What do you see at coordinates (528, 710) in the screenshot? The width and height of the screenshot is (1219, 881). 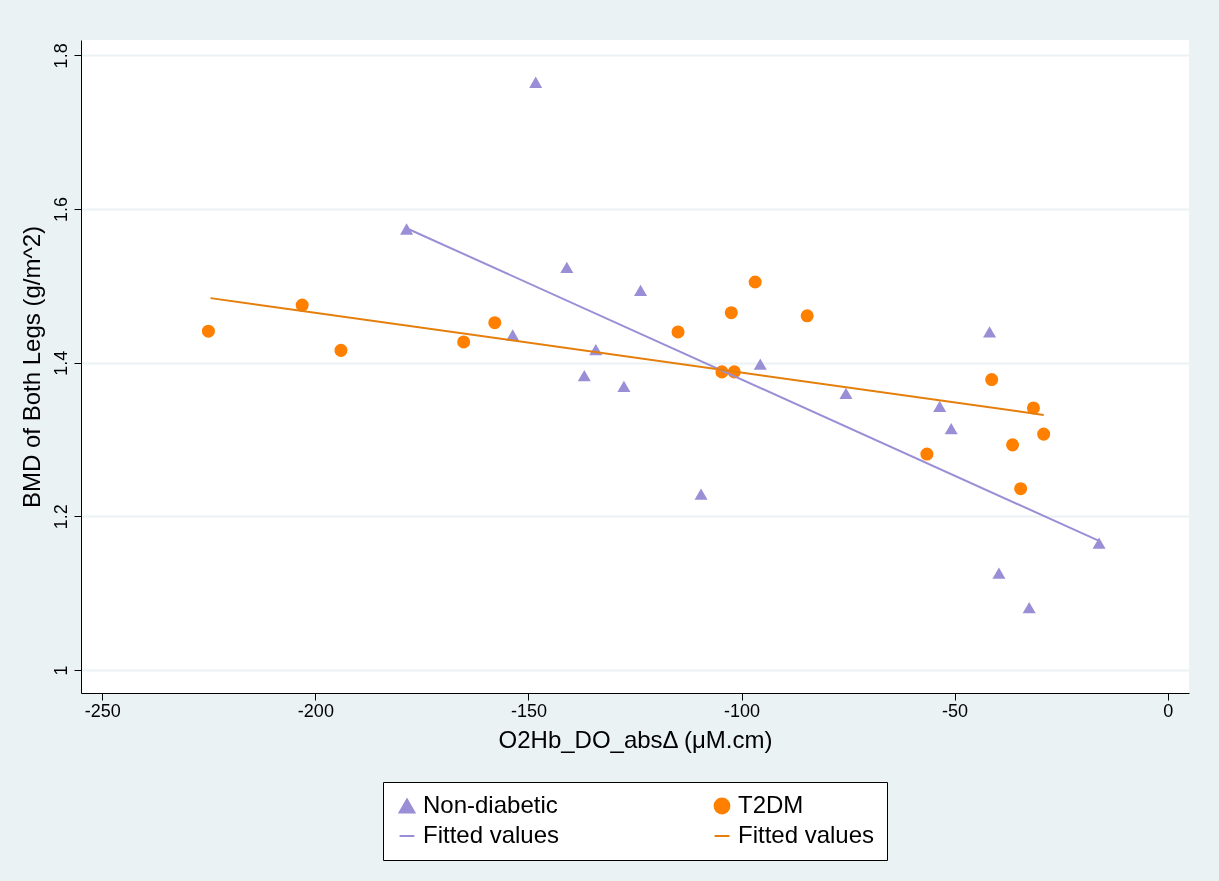 I see `x-tick-label: -150` at bounding box center [528, 710].